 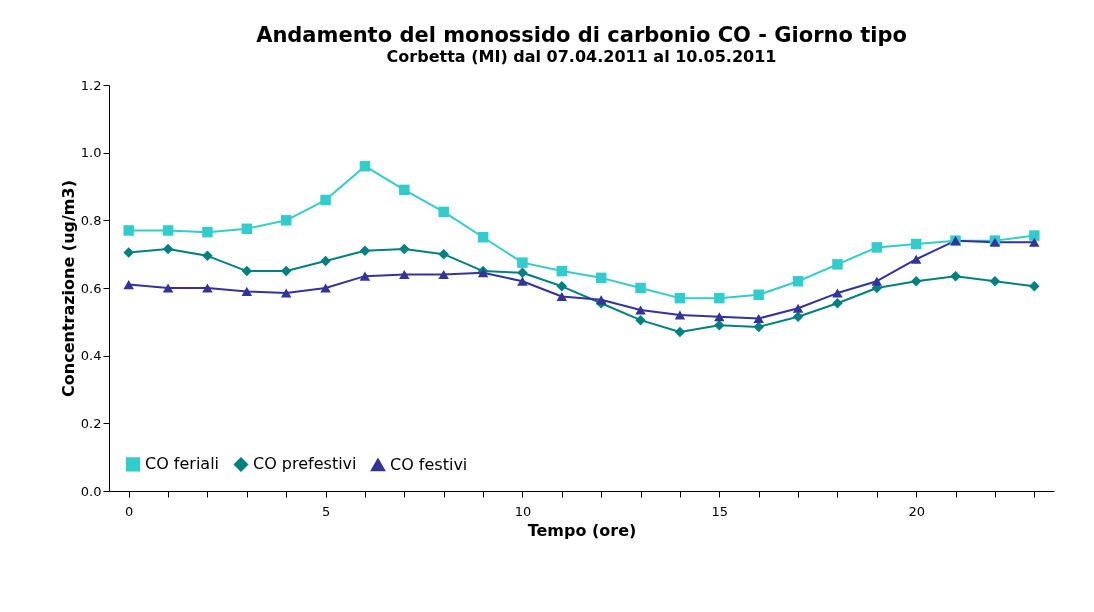 I want to click on y-tick-label: 1.0, so click(x=91, y=153).